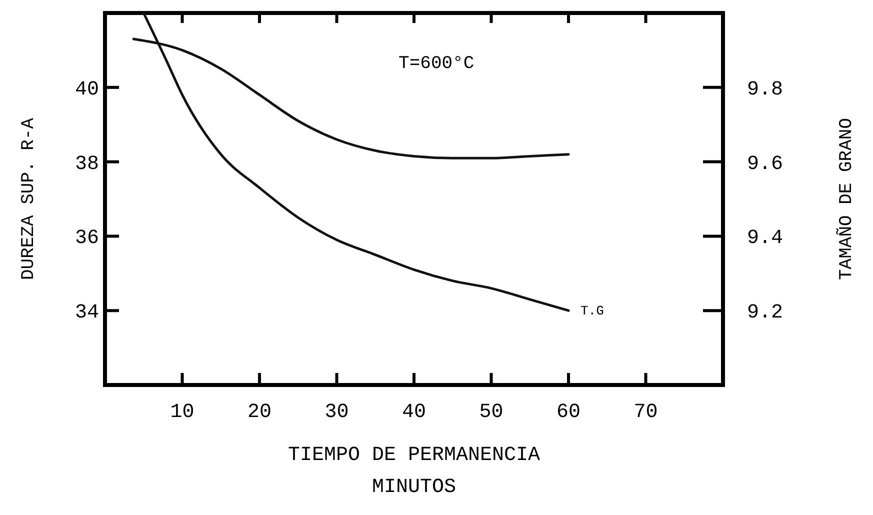 Image resolution: width=873 pixels, height=515 pixels. I want to click on x-tick-label: 10, so click(182, 412).